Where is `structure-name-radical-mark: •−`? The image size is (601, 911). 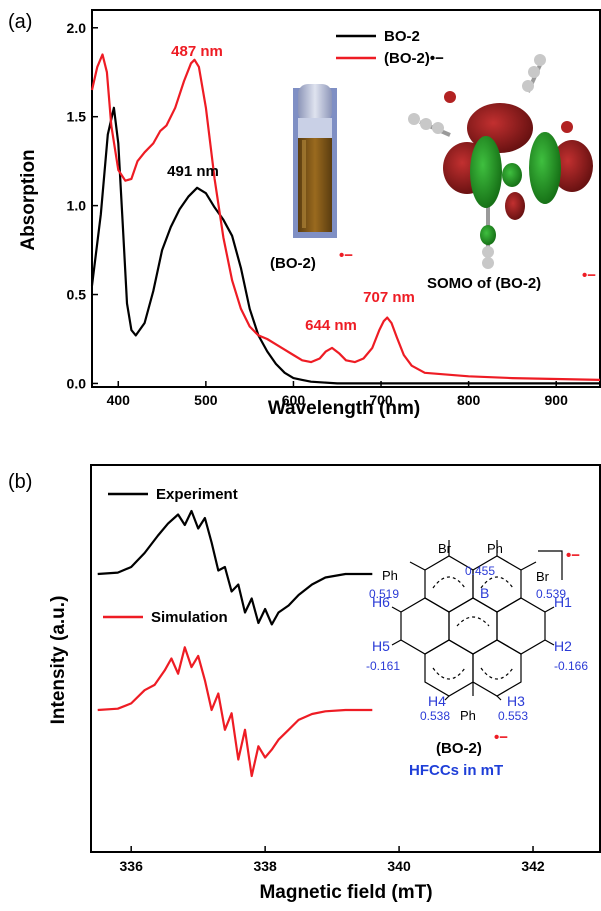 structure-name-radical-mark: •− is located at coordinates (501, 737).